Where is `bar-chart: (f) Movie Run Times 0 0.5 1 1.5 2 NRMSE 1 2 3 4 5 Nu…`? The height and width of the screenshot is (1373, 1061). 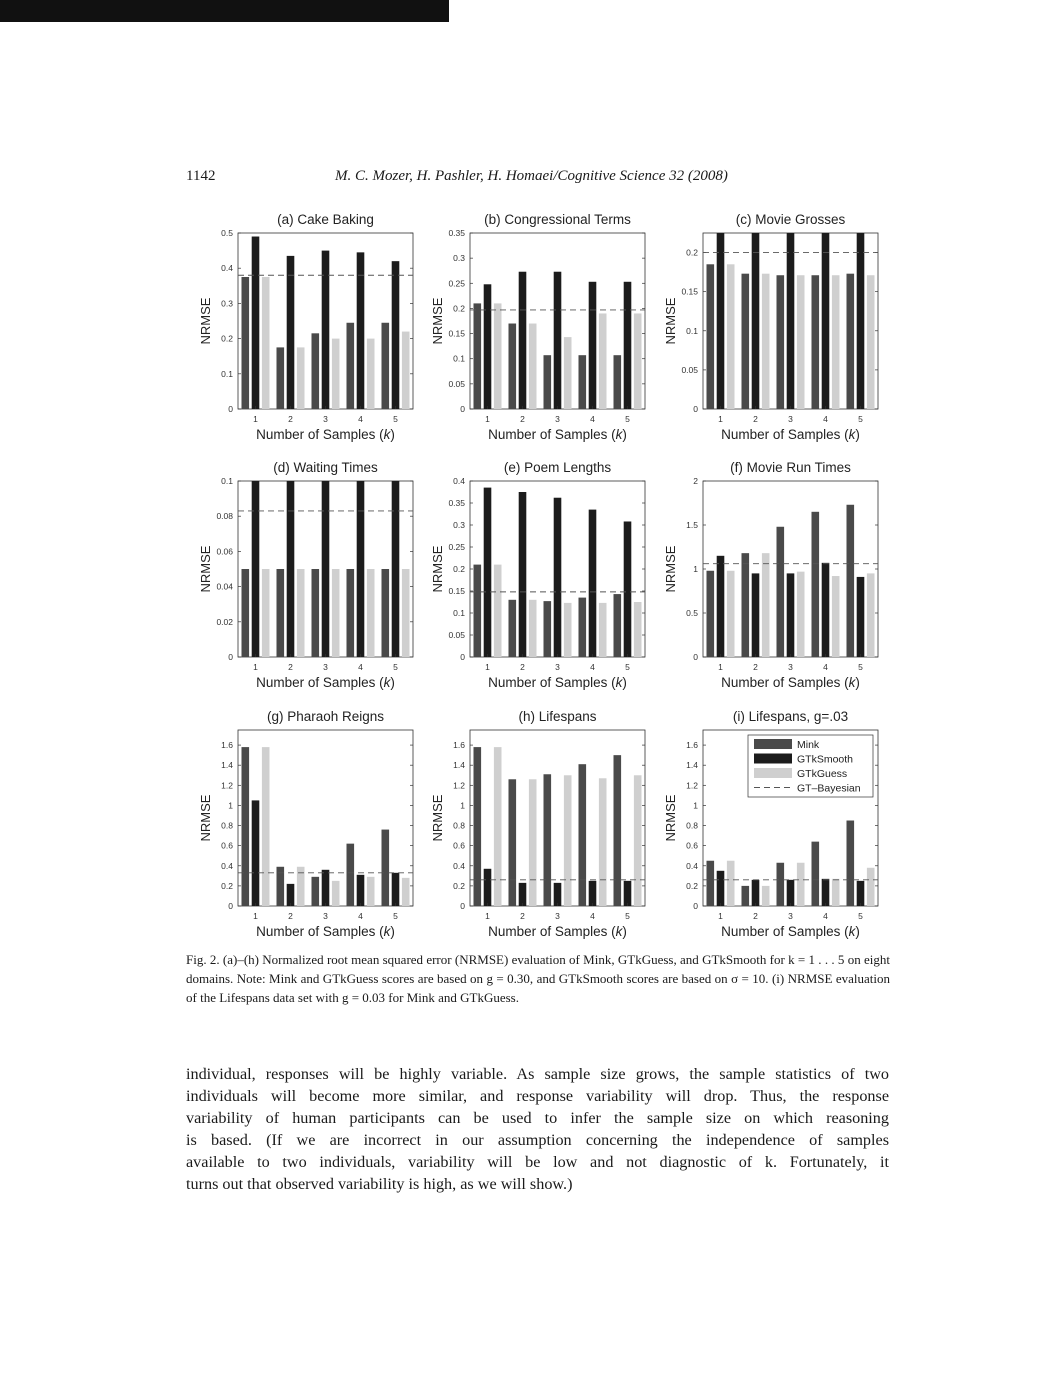
bar-chart: (f) Movie Run Times 0 0.5 1 1.5 2 NRMSE 1 2 3 4 5 Nu… is located at coordinates (771, 575).